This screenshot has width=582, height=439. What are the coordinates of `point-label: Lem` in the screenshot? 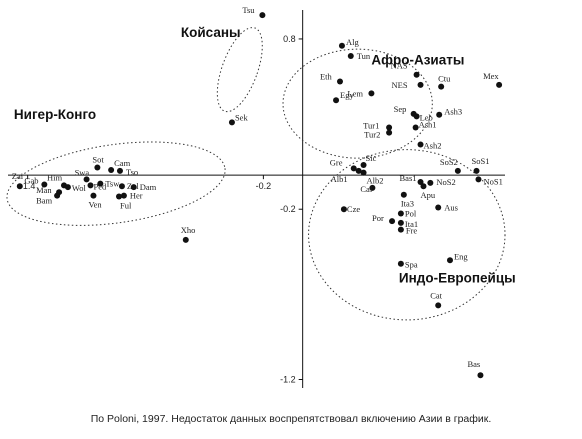 It's located at (355, 93).